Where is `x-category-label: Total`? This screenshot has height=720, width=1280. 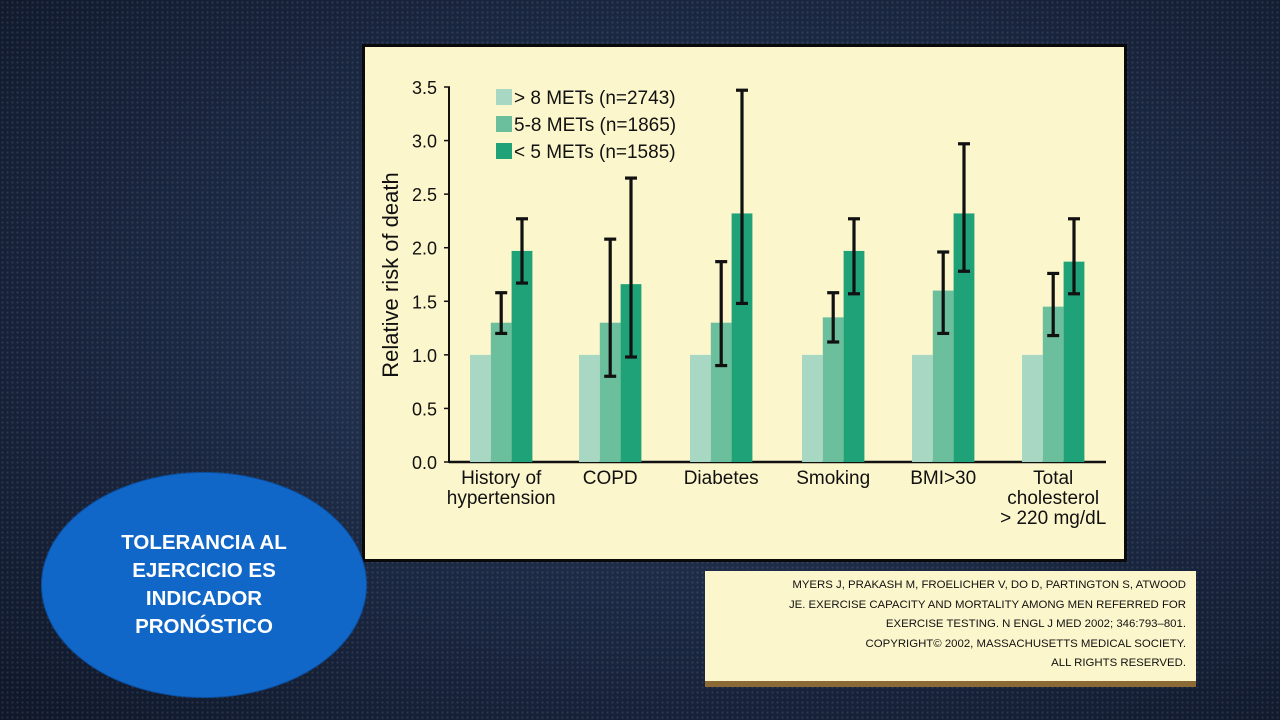
x-category-label: Total is located at coordinates (1053, 478).